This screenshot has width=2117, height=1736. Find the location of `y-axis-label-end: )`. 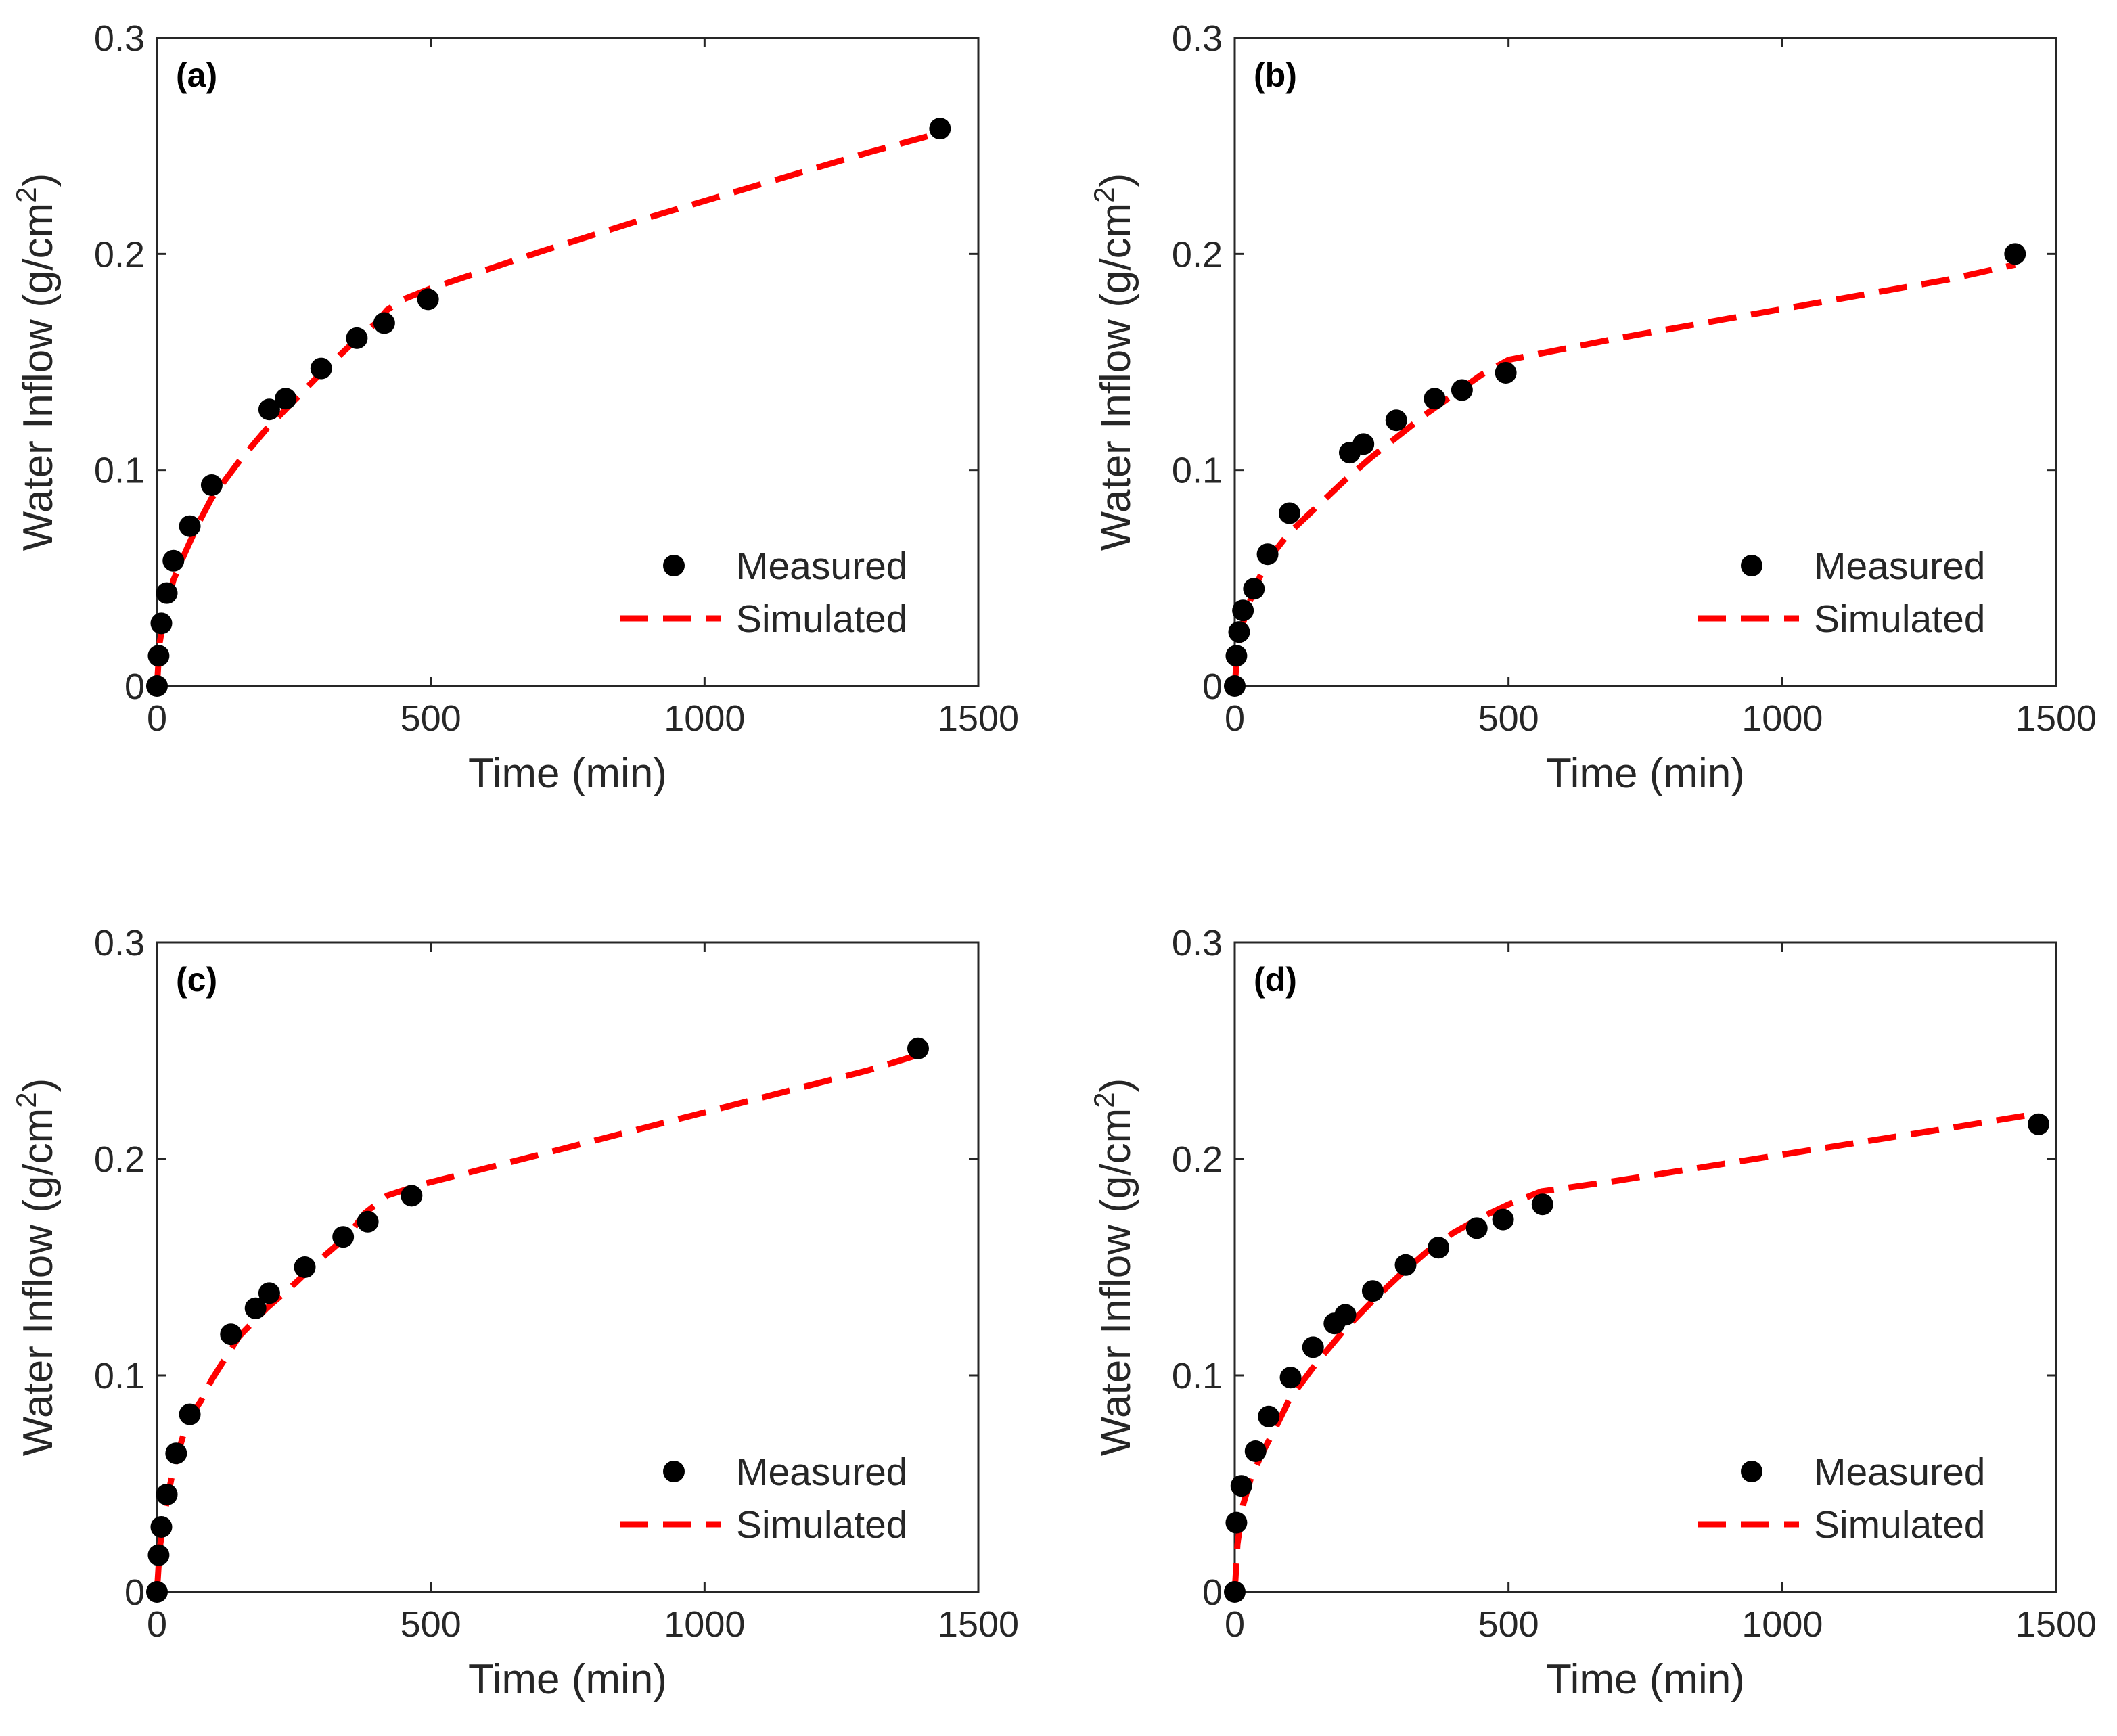

y-axis-label-end: ) is located at coordinates (1116, 1085).